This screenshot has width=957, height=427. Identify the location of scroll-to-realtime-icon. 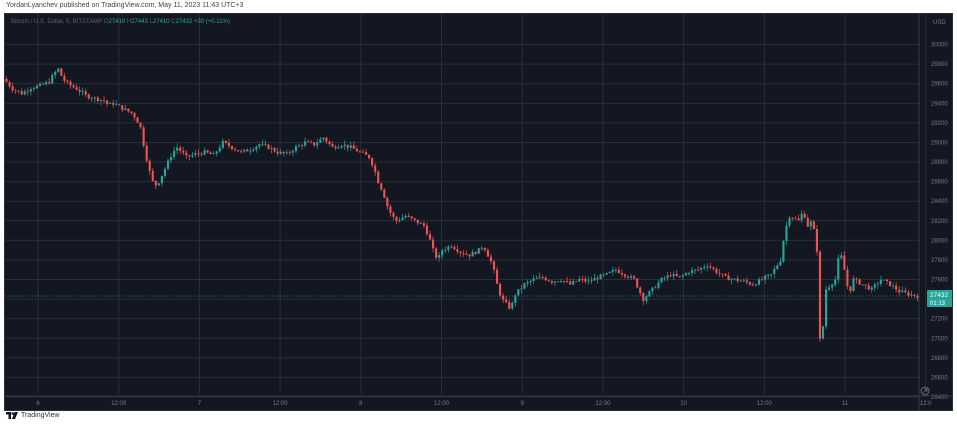
(925, 391).